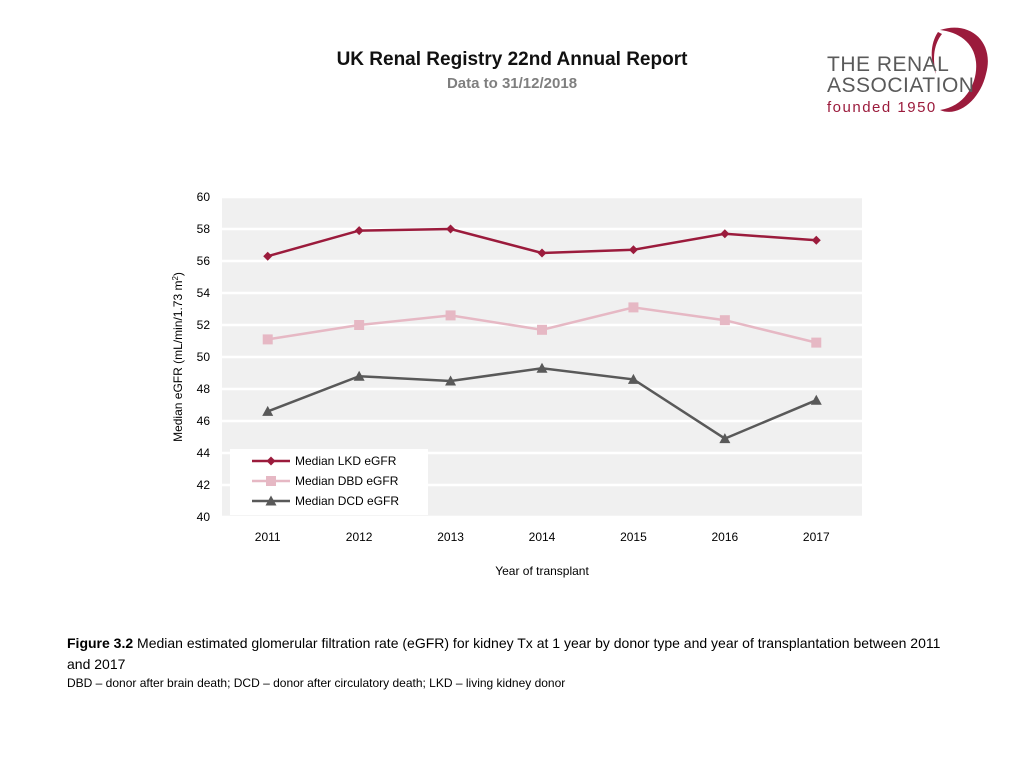 The width and height of the screenshot is (1024, 768). Describe the element at coordinates (204, 261) in the screenshot. I see `y-tick-label: 56` at that location.